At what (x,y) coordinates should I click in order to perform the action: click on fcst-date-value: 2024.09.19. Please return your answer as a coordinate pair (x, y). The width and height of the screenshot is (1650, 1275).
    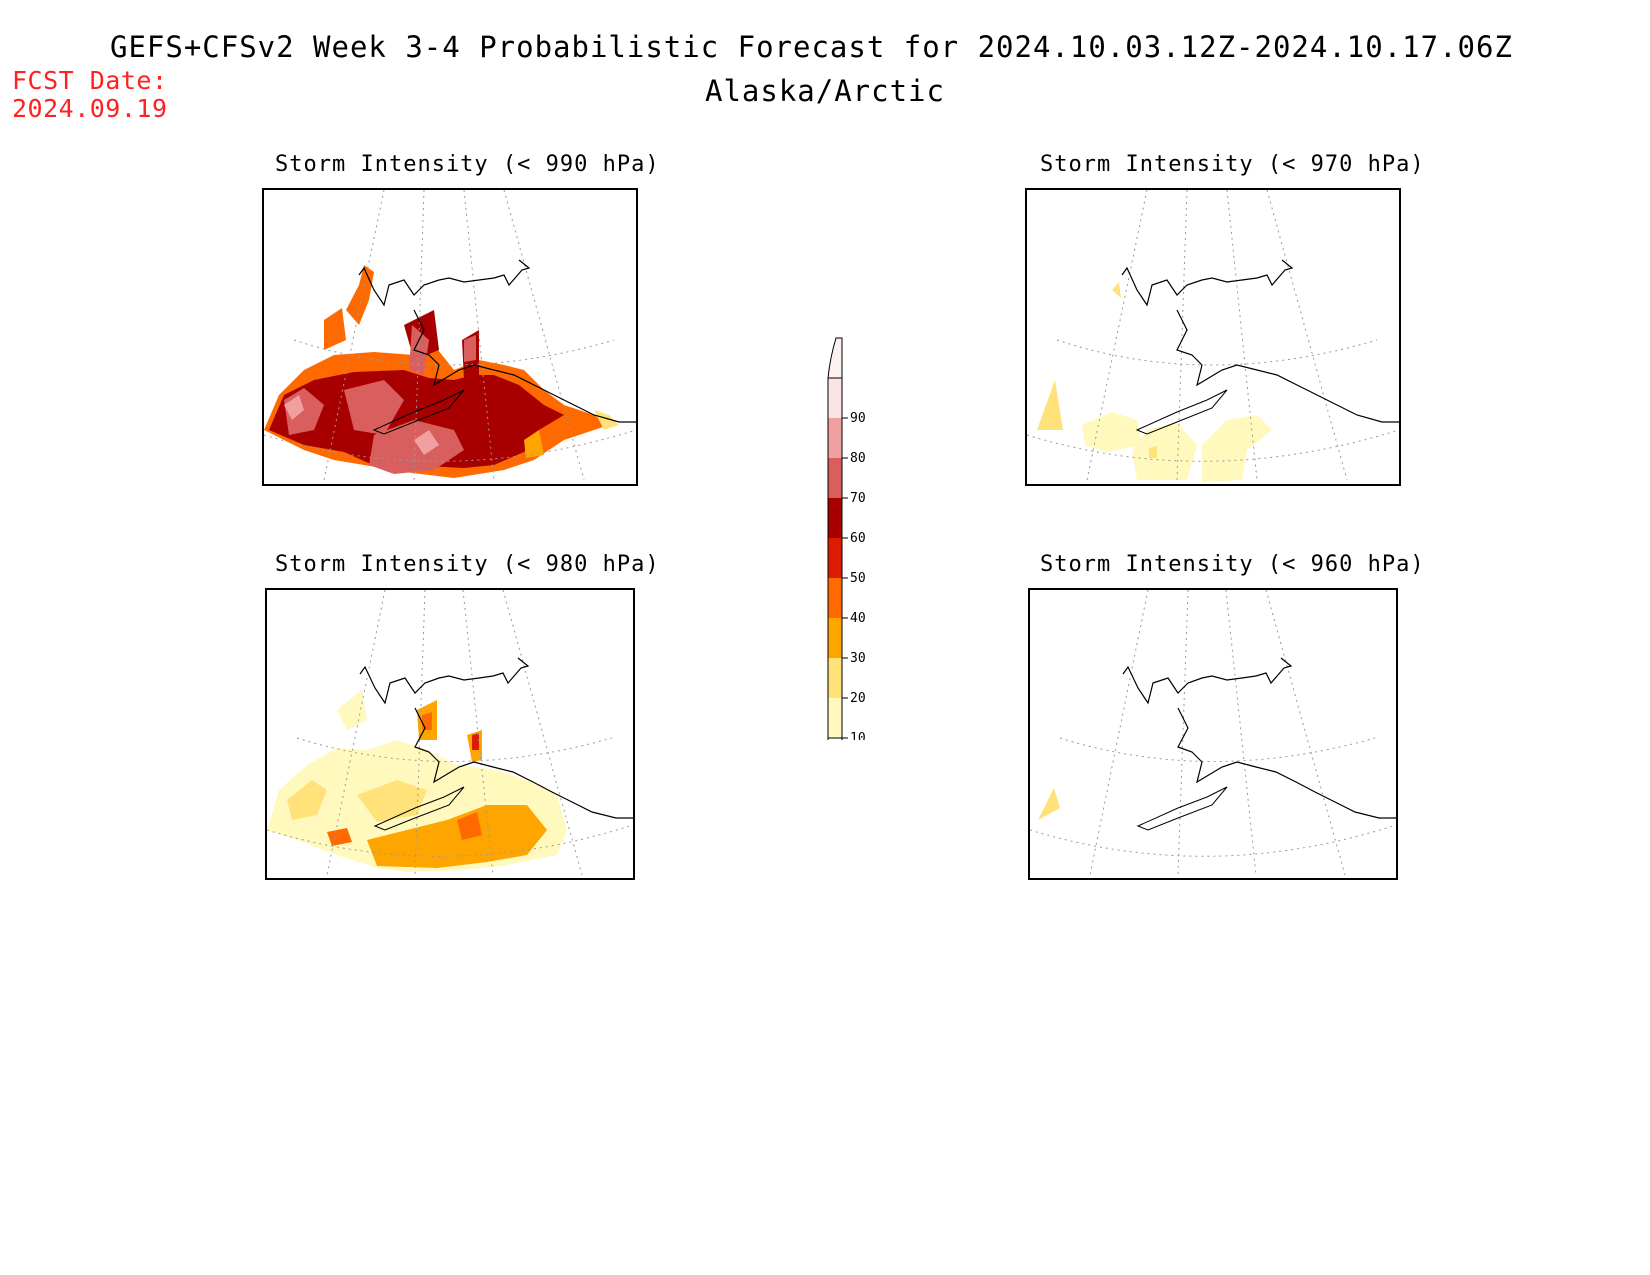
    Looking at the image, I should click on (90, 108).